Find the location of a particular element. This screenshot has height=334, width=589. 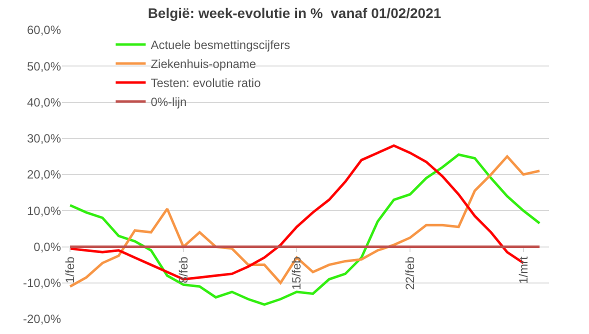

legend-label: Testen: evolutie ratio is located at coordinates (206, 83).